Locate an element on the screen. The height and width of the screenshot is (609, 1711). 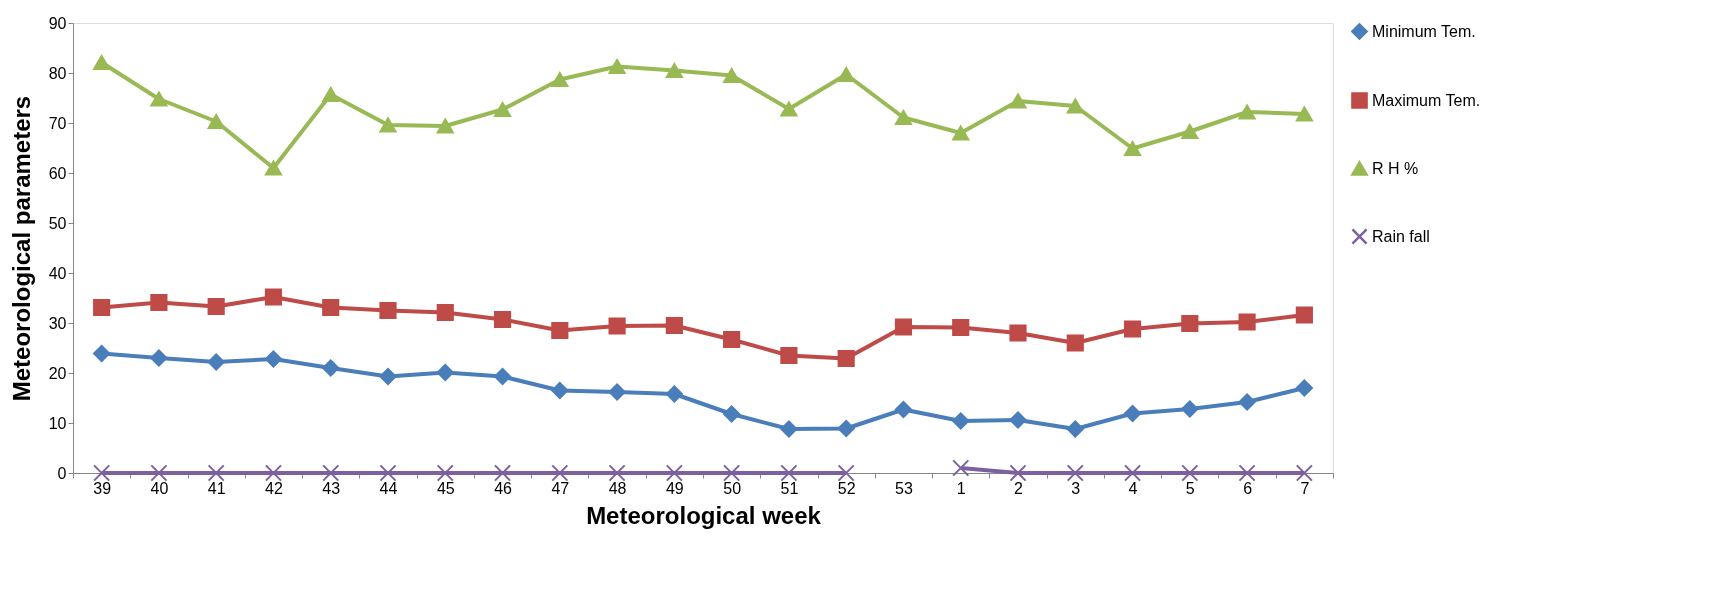
y-tick-label: 20 is located at coordinates (57, 373).